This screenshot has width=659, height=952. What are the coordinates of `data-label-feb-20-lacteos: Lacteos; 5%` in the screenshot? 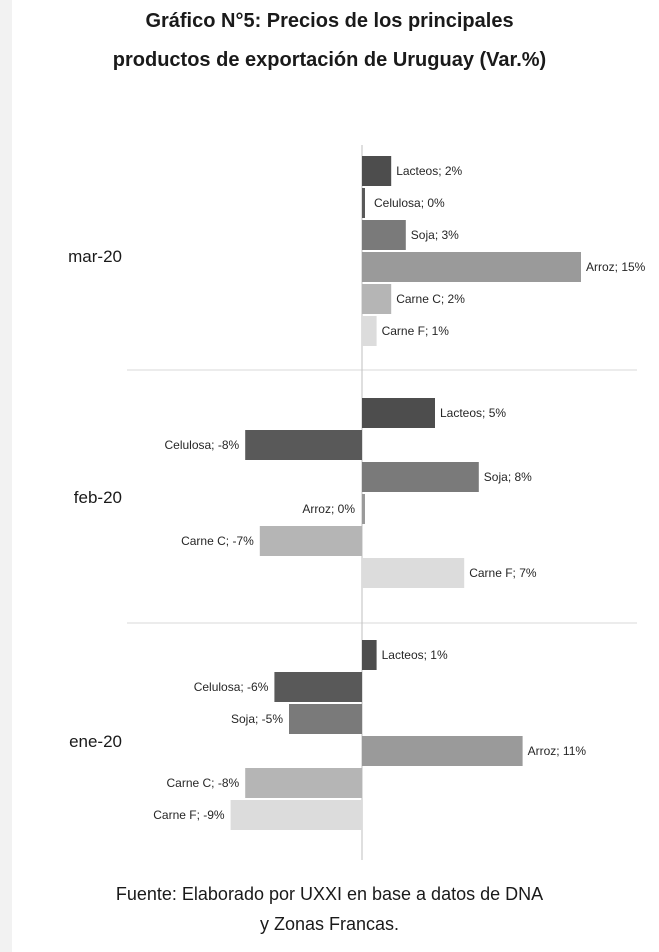 It's located at (473, 413).